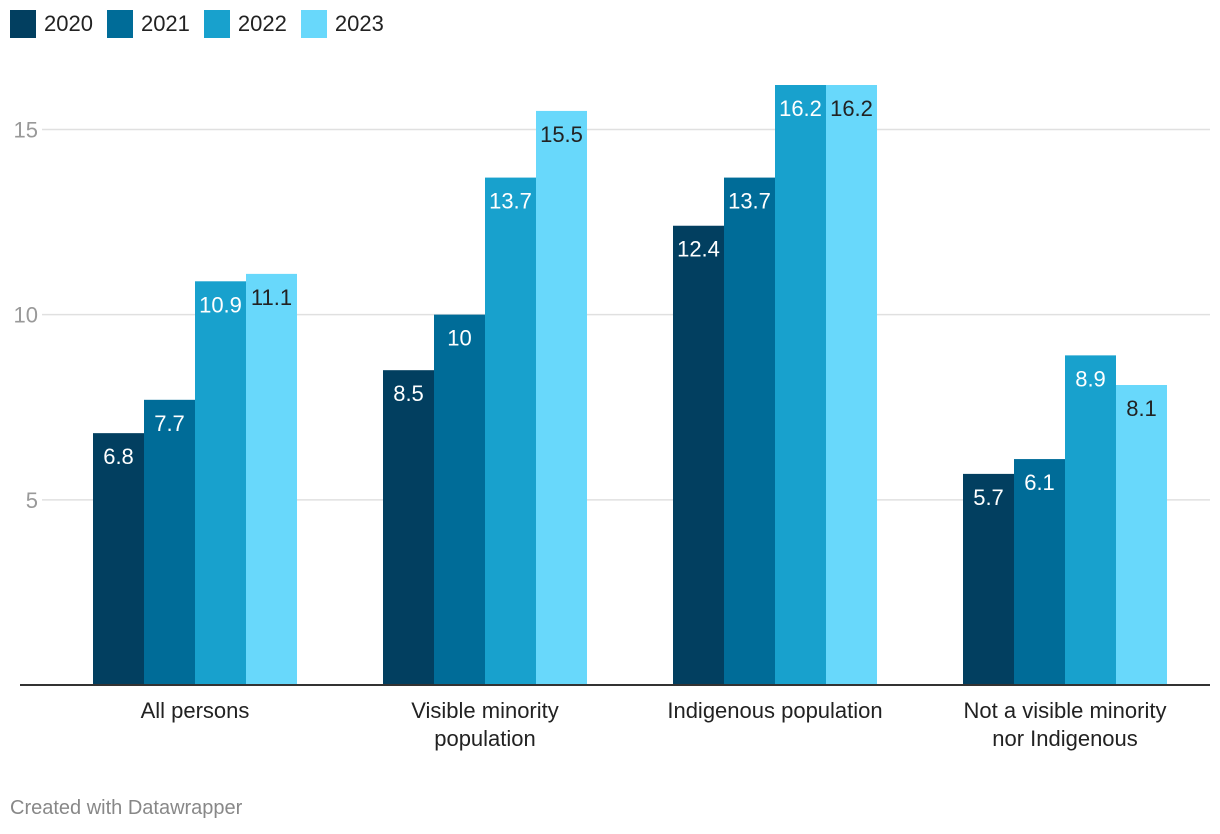 This screenshot has width=1220, height=834. I want to click on x-tick-label: Indigenous population, so click(774, 710).